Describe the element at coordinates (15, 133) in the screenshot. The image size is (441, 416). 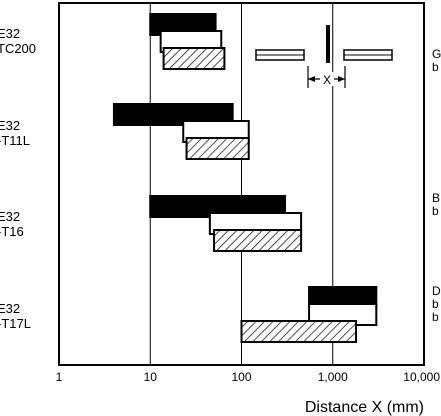
I see `category-label-2: E32 -T11L` at that location.